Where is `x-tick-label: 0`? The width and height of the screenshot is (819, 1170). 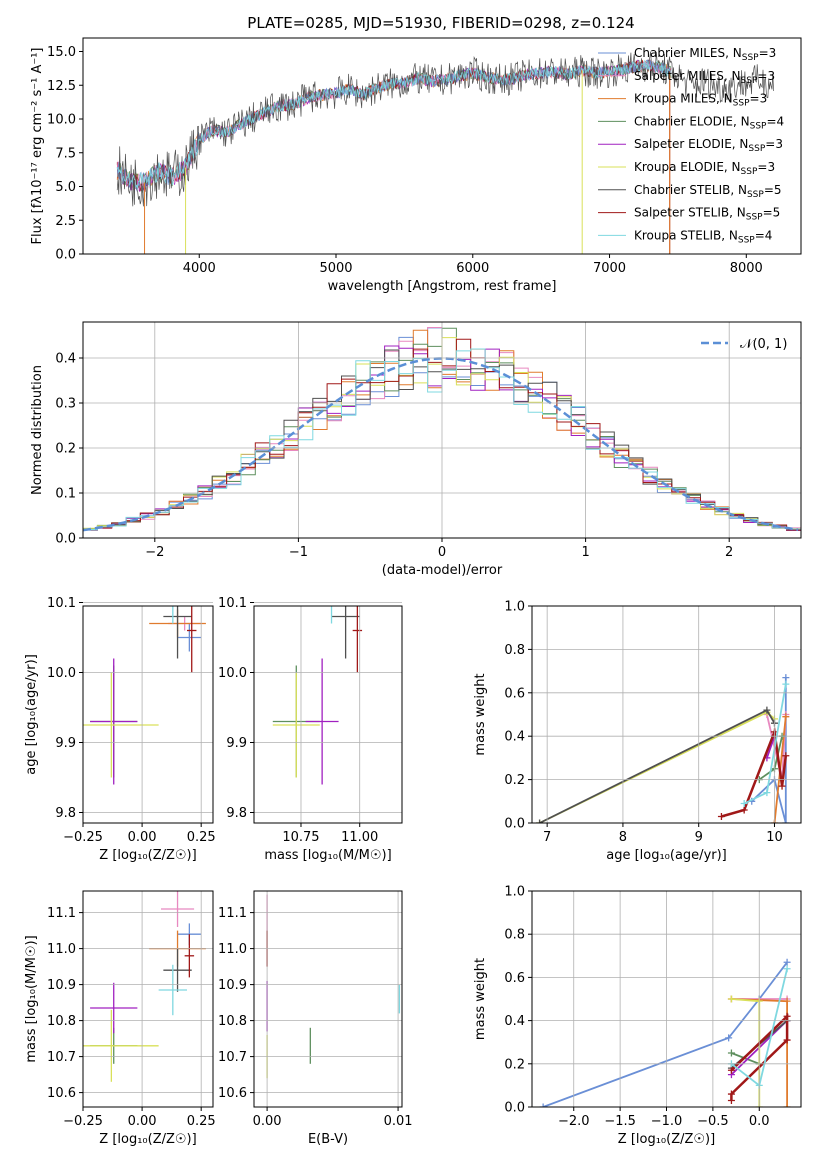
x-tick-label: 0 is located at coordinates (442, 552).